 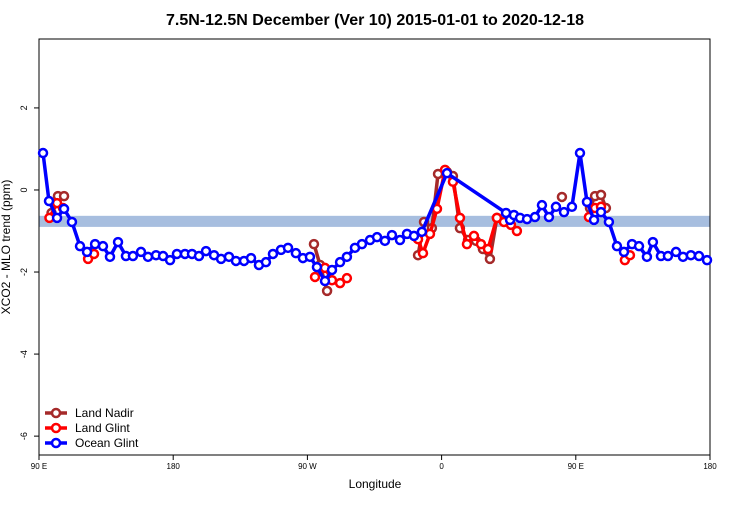 I want to click on x-tick-label: 0, so click(x=441, y=466).